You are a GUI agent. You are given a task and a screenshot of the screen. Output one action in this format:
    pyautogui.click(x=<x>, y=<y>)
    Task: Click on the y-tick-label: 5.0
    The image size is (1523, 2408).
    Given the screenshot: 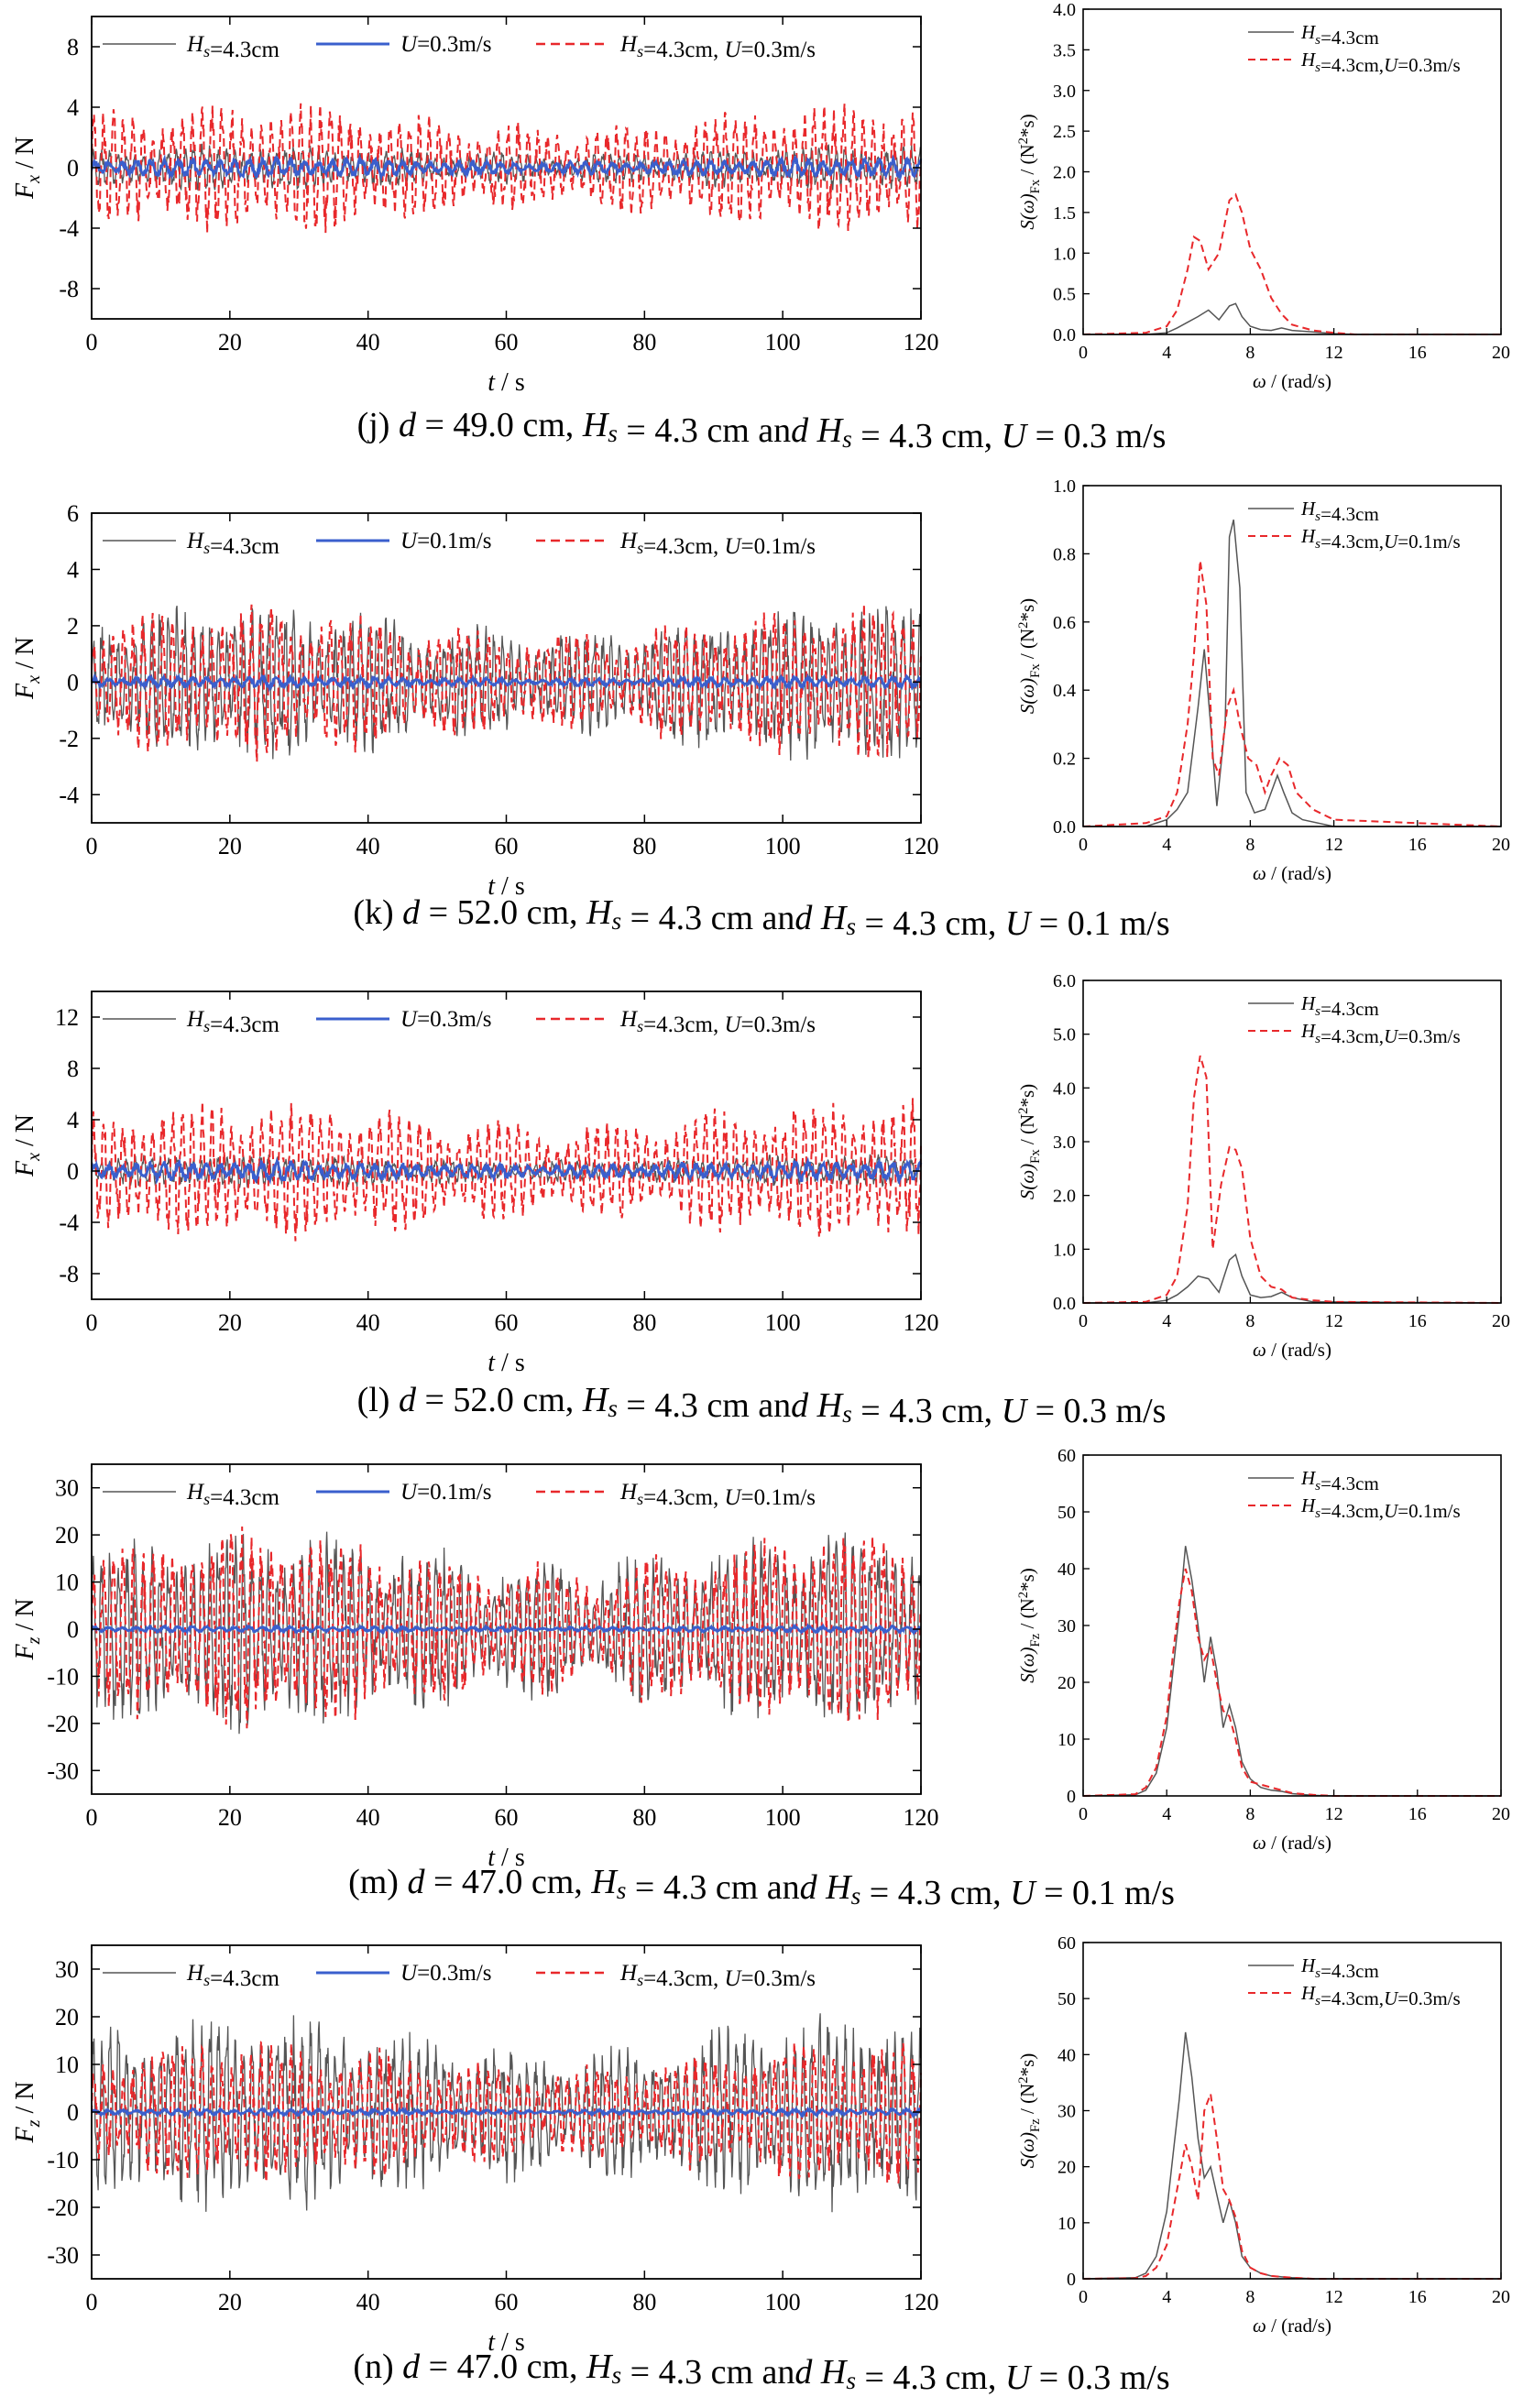 What is the action you would take?
    pyautogui.click(x=1064, y=1035)
    